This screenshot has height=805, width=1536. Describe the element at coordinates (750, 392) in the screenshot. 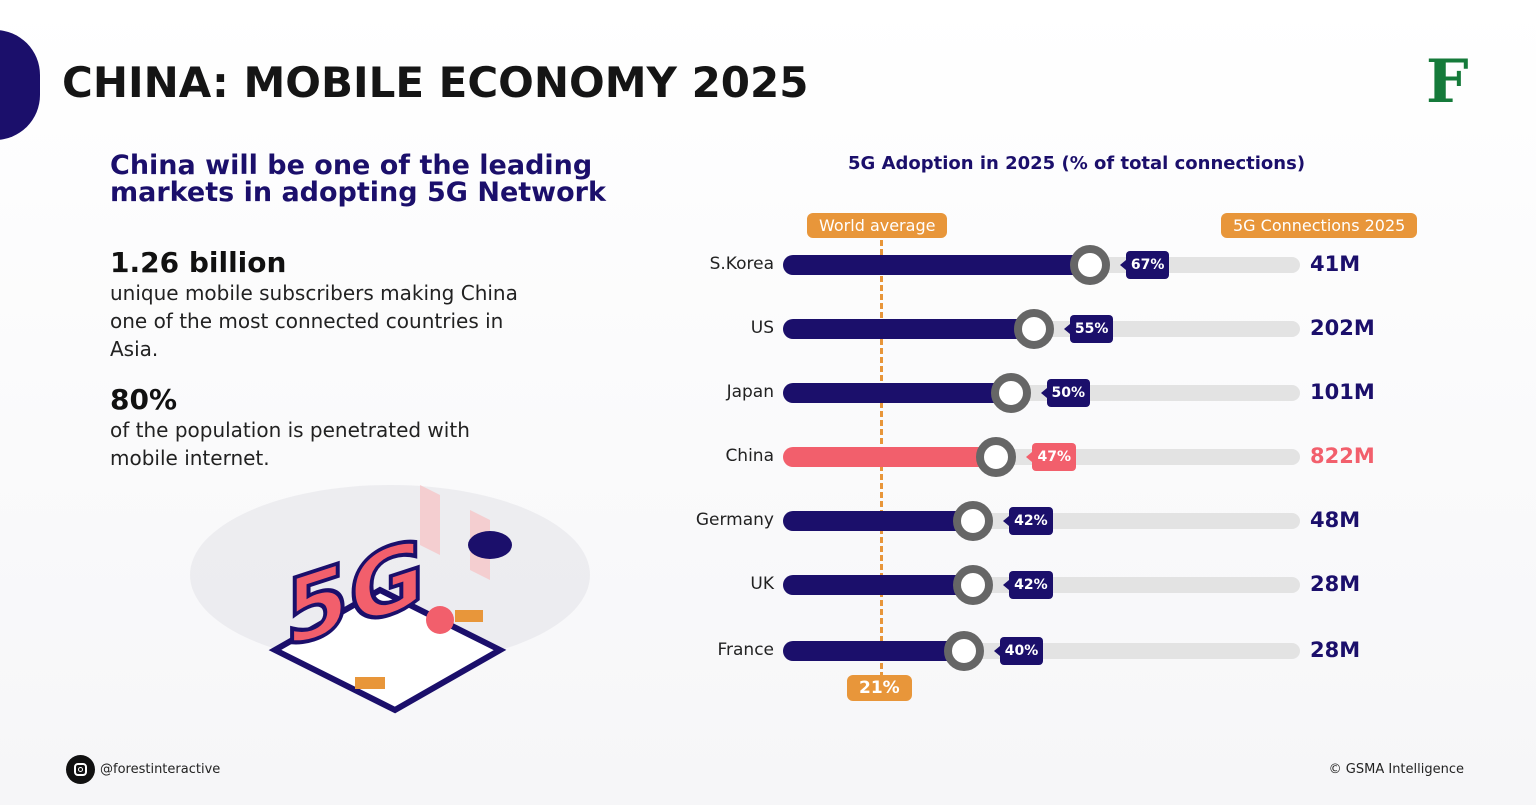

I see `country-label: Japan` at that location.